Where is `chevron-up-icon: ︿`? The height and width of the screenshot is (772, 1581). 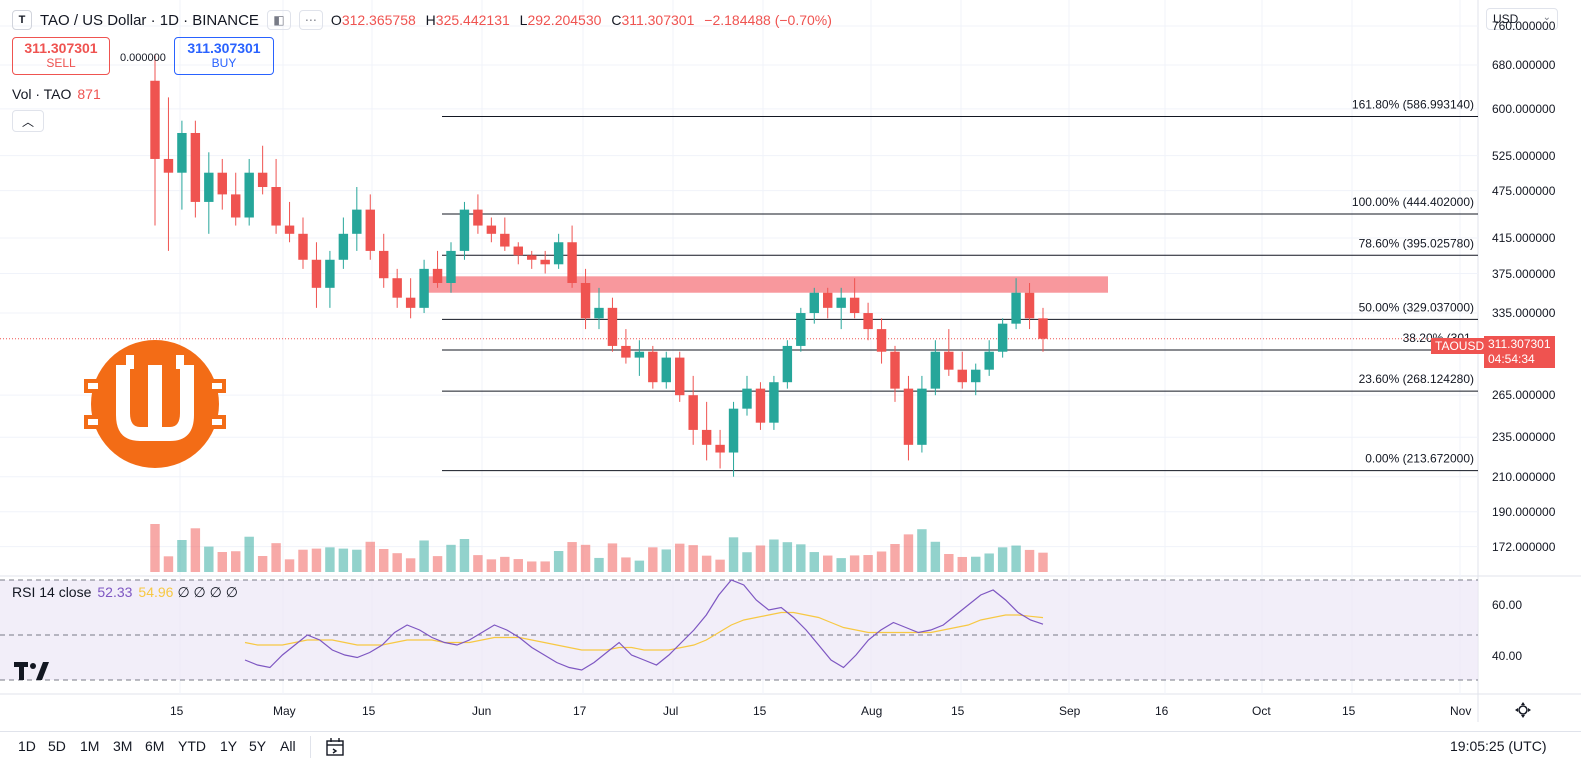
chevron-up-icon: ︿ is located at coordinates (27, 121).